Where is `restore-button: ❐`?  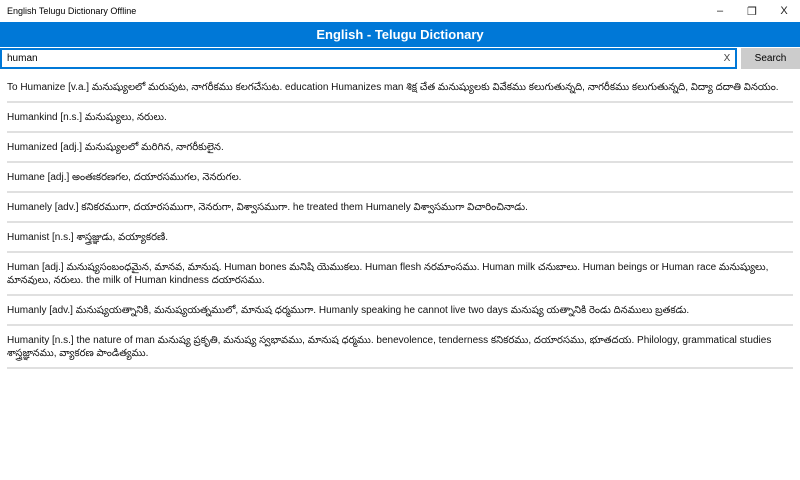
restore-button: ❐ is located at coordinates (752, 11).